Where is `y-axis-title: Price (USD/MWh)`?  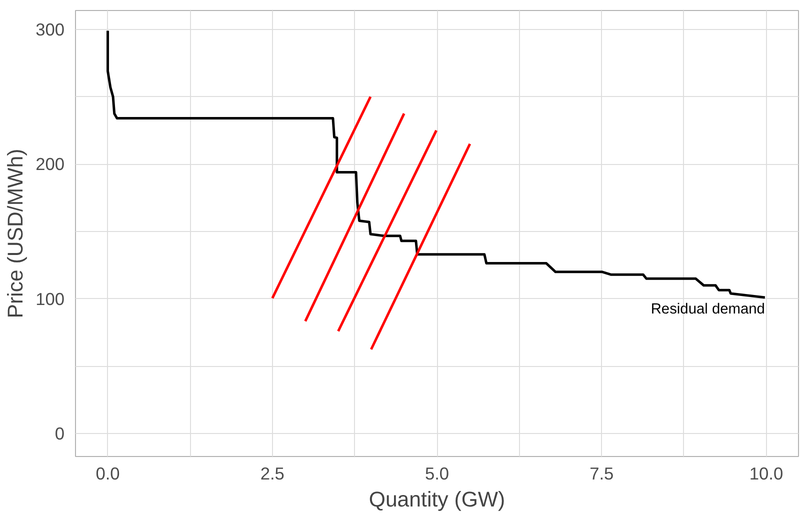
y-axis-title: Price (USD/MWh) is located at coordinates (16, 233).